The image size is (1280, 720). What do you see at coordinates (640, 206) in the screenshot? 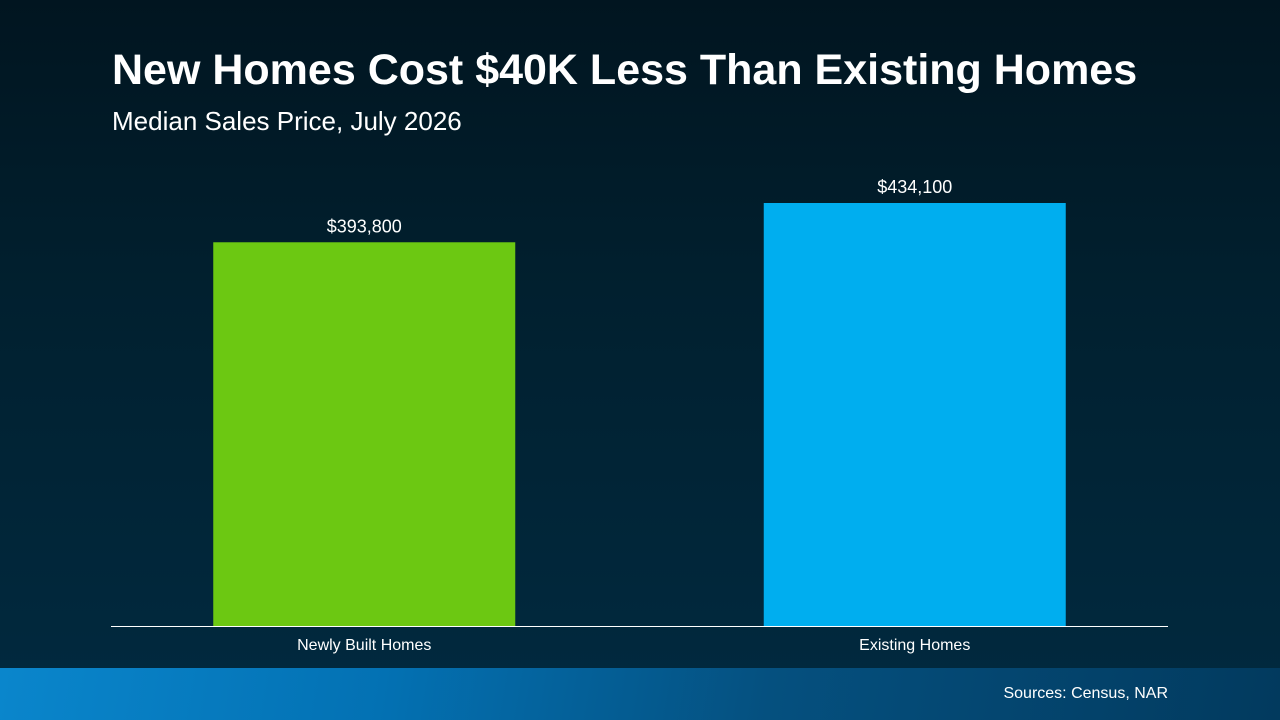
I see `value-labels-layer: $393,800 $434,100` at bounding box center [640, 206].